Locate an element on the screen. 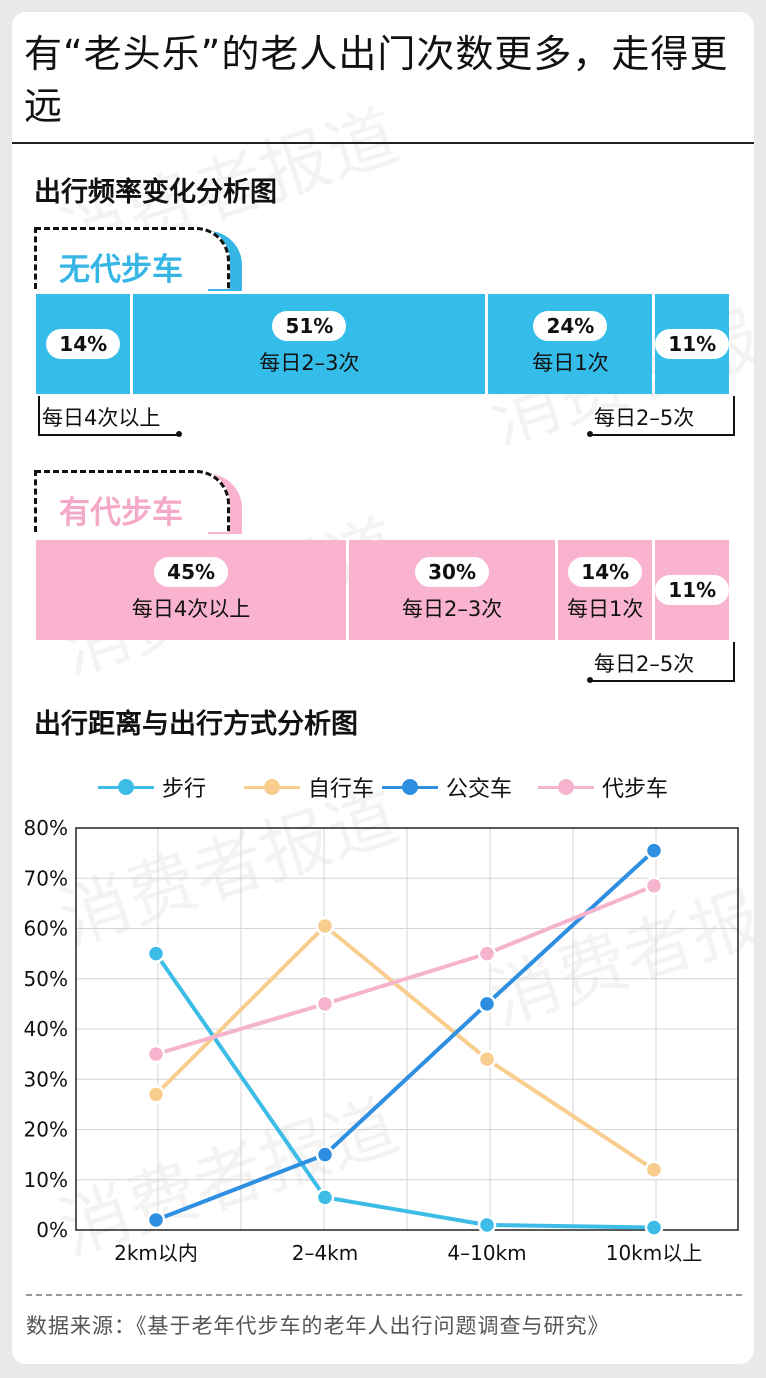 The width and height of the screenshot is (766, 1378). legend-label: 自行车 is located at coordinates (341, 789).